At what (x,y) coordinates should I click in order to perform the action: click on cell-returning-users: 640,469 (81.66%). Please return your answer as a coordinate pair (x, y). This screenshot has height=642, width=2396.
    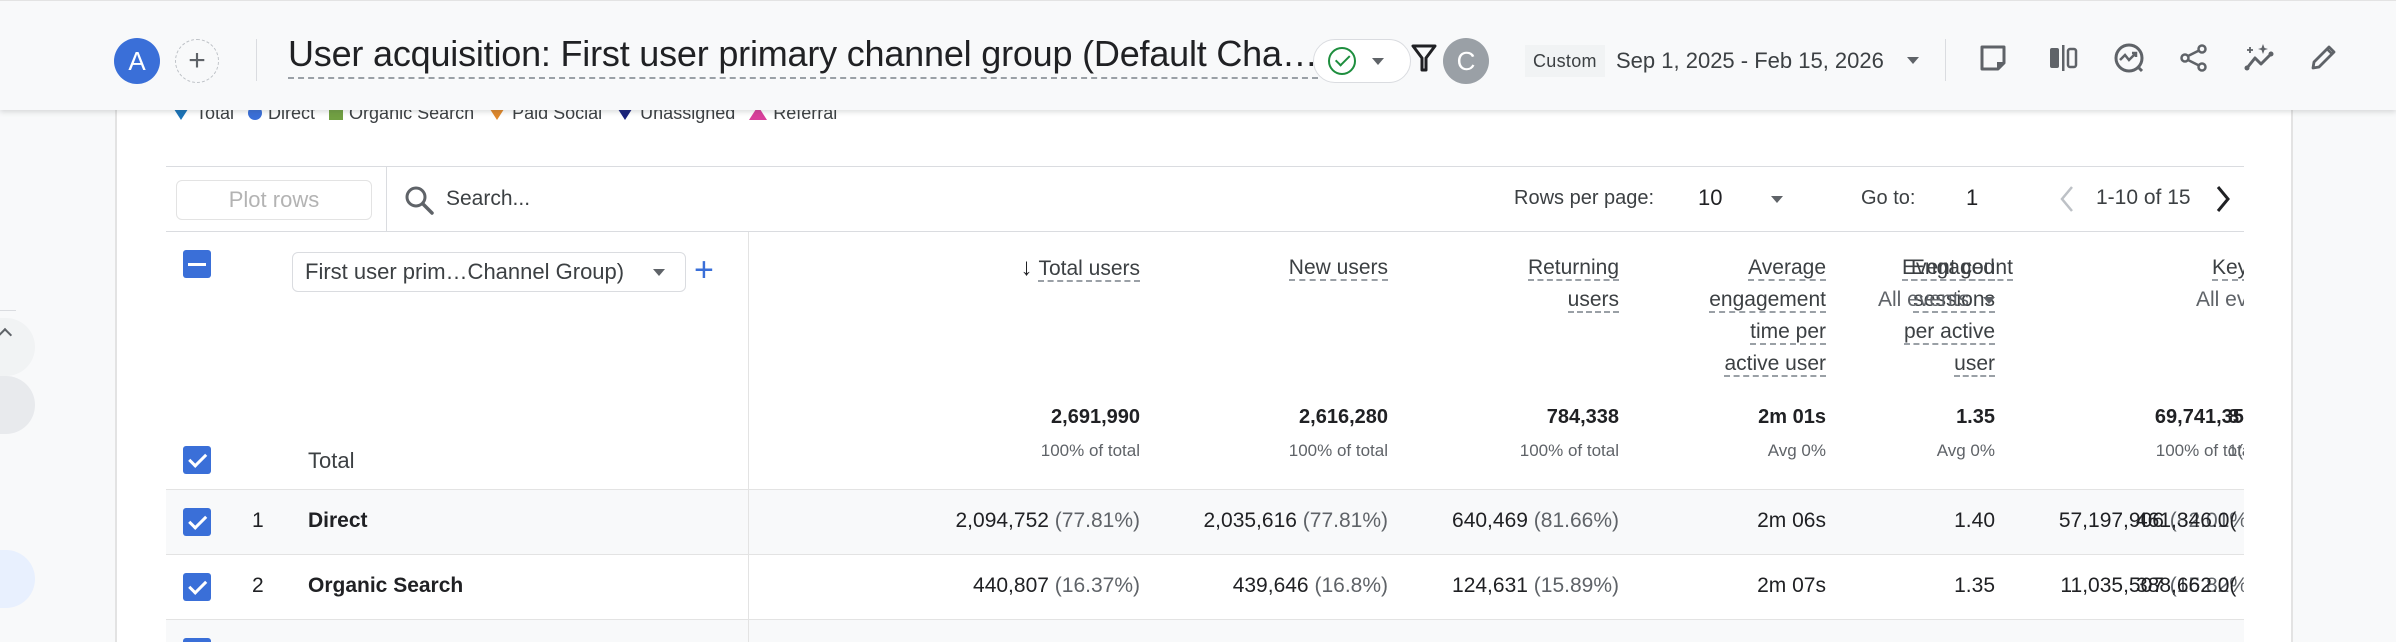
    Looking at the image, I should click on (1535, 520).